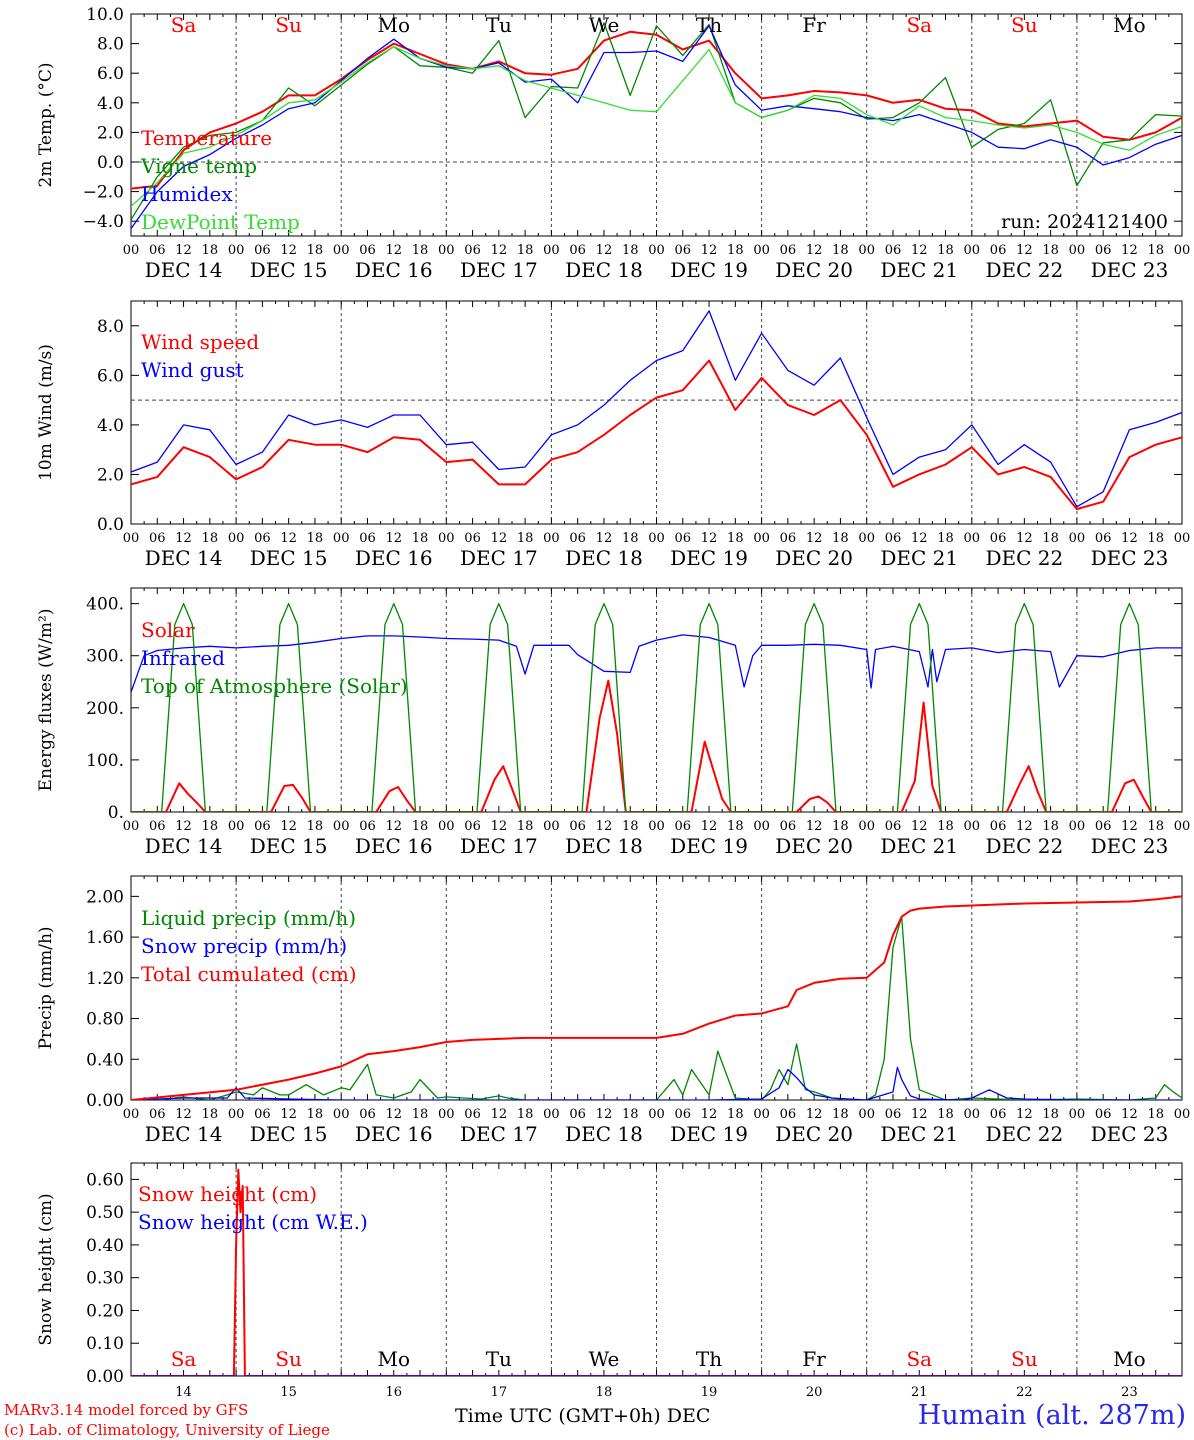 The image size is (1194, 1440). What do you see at coordinates (116, 813) in the screenshot?
I see `y-tick-label: 0.` at bounding box center [116, 813].